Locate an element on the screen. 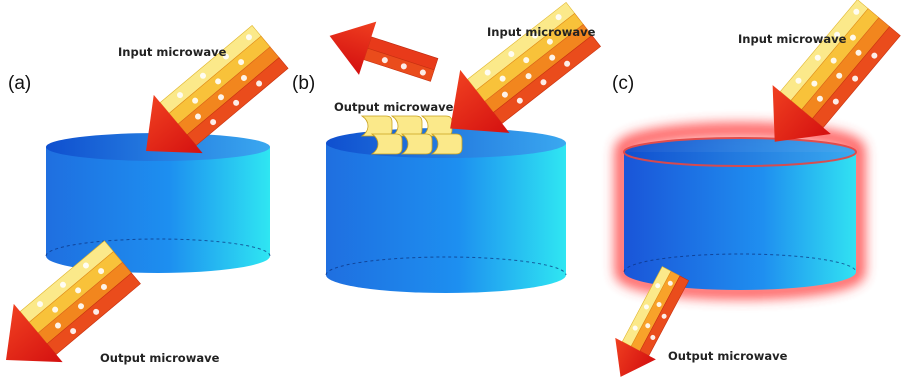 The width and height of the screenshot is (902, 381). panel-c-label: (c) is located at coordinates (623, 83).